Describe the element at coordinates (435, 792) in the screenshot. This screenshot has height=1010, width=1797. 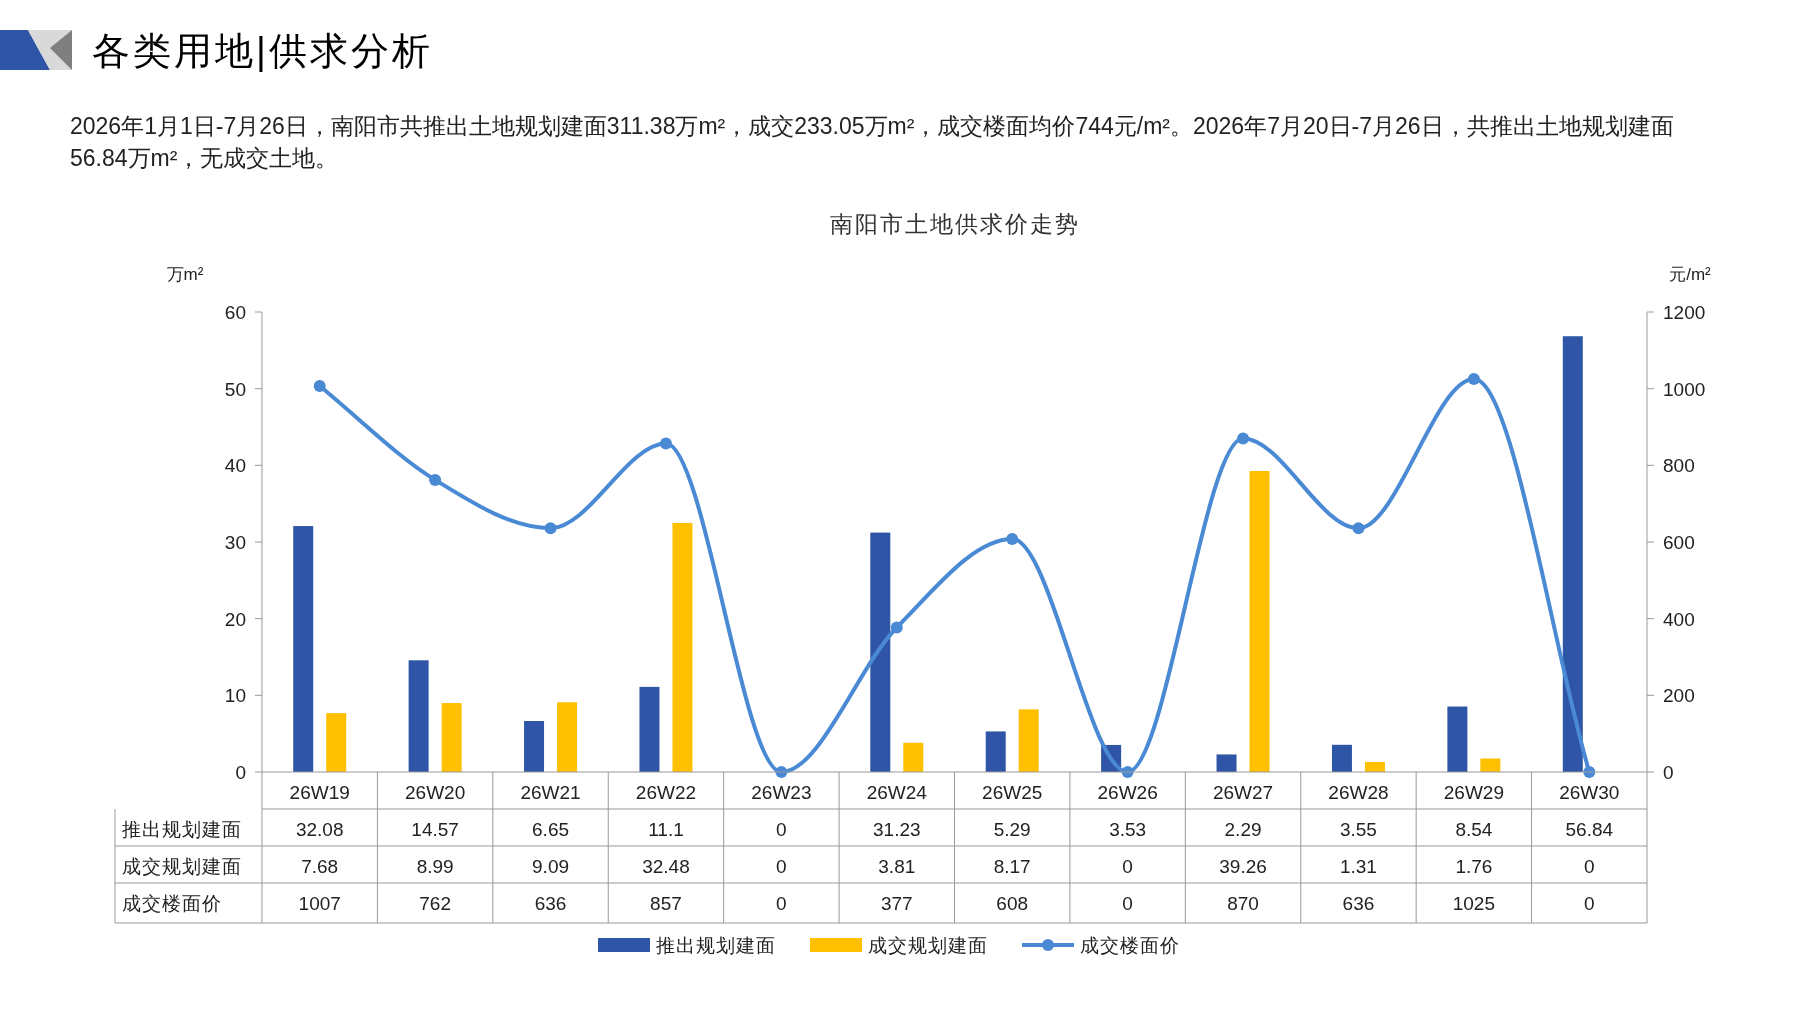
I see `x-tick-label: 26W20` at that location.